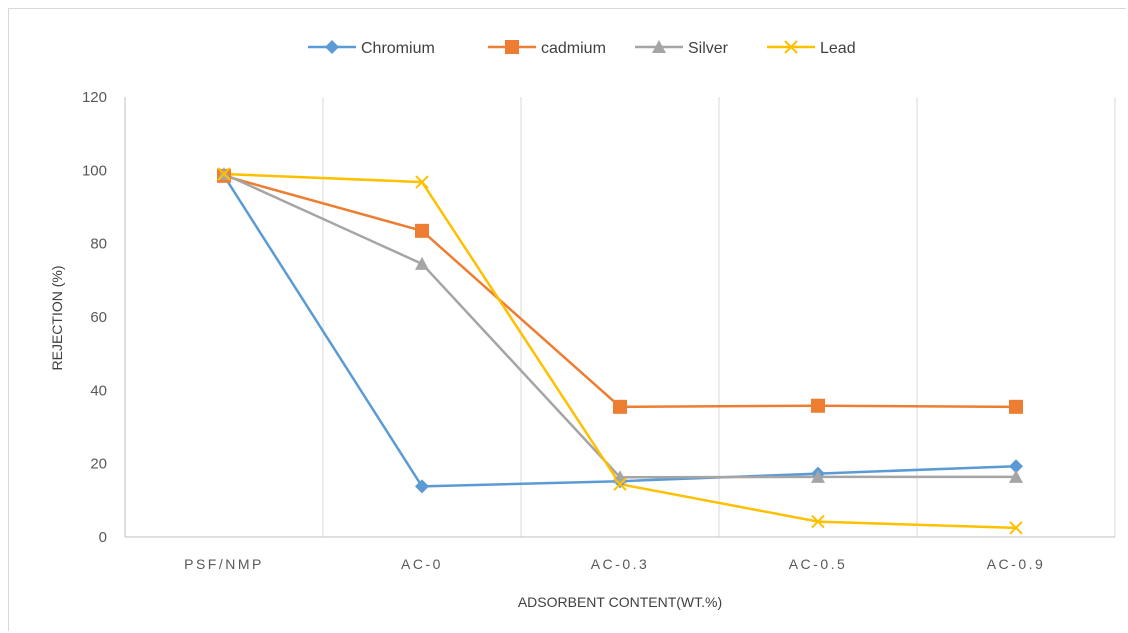 This screenshot has height=633, width=1128. Describe the element at coordinates (818, 564) in the screenshot. I see `x-tick-label: AC-0.5` at that location.